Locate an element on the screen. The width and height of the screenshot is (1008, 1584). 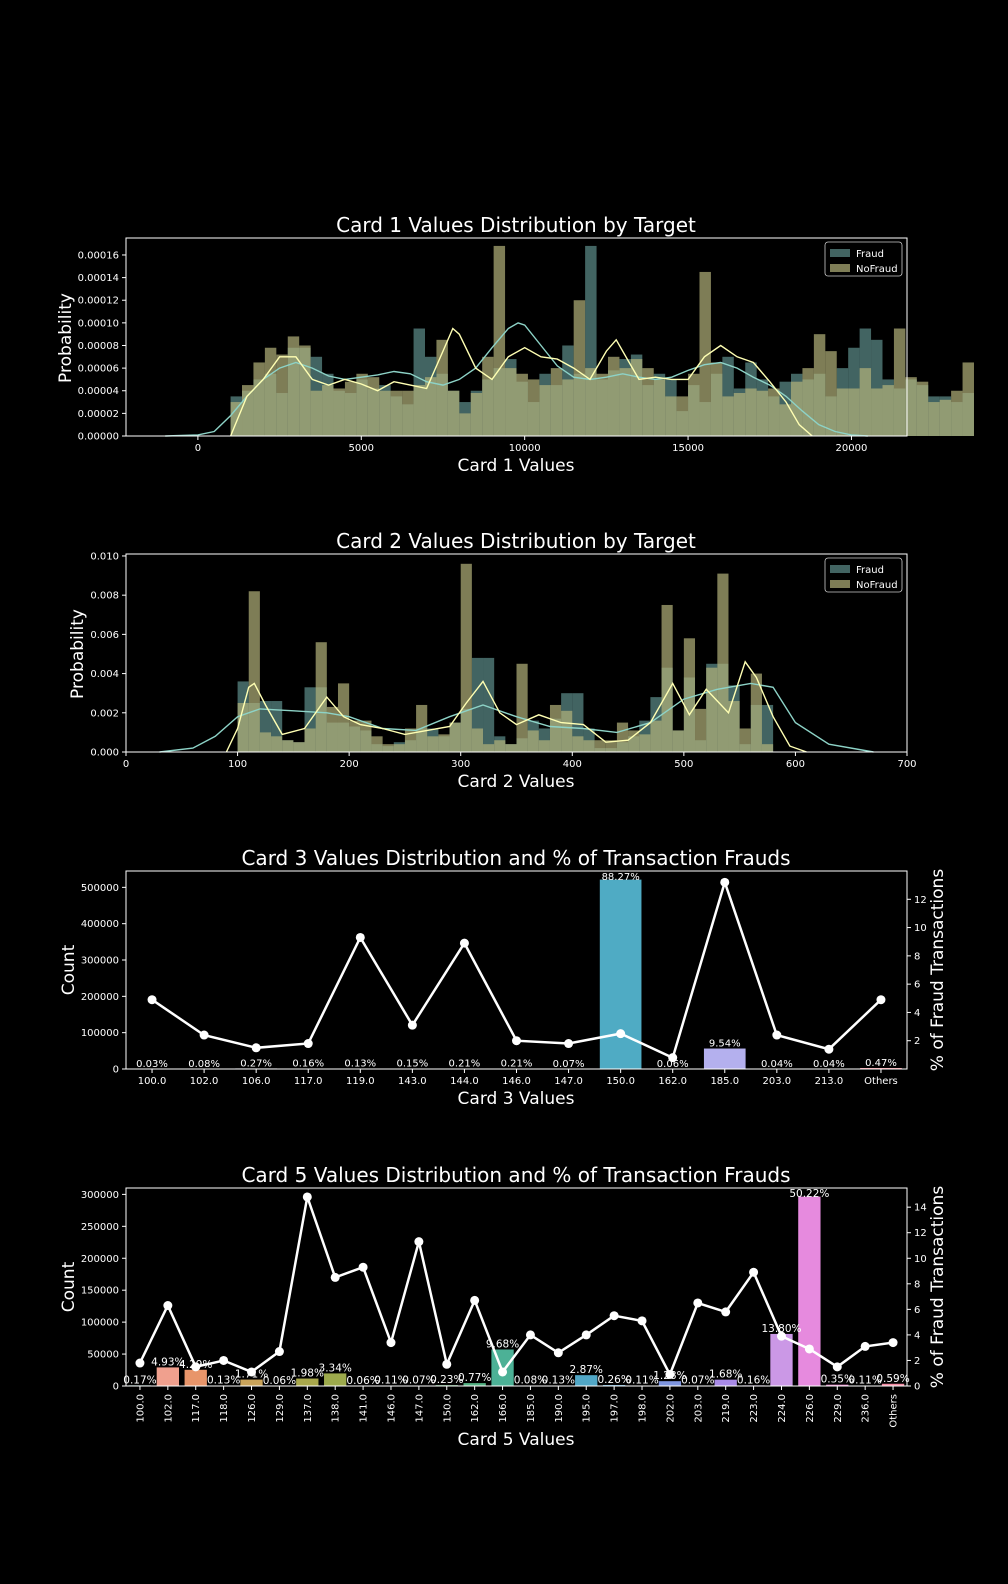
bar-value-label: 0.04% is located at coordinates (777, 1064).